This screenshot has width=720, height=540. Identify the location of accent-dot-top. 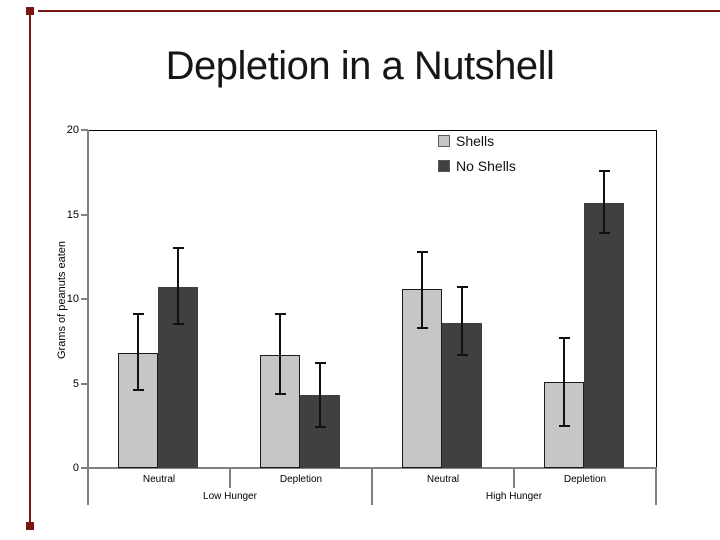
(30, 11).